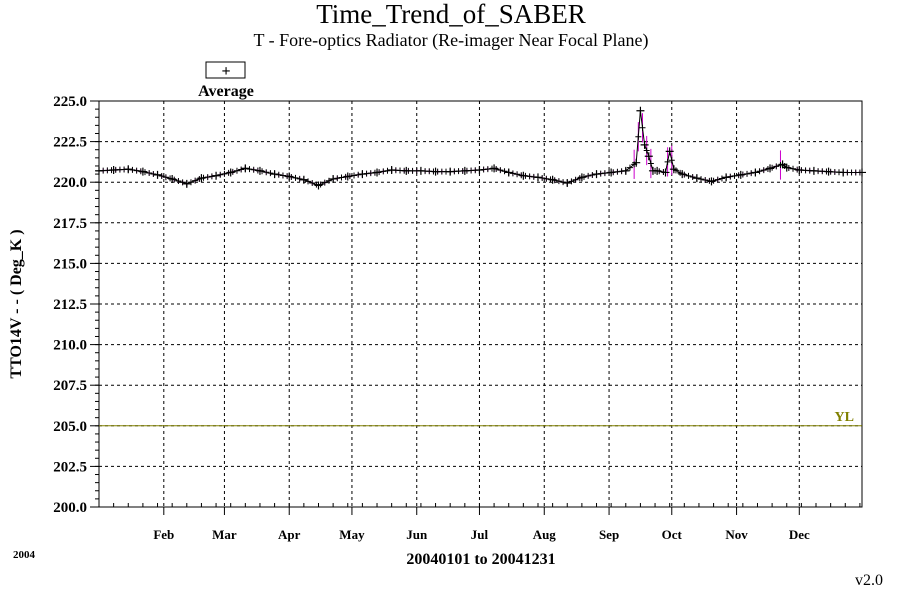 Image resolution: width=900 pixels, height=590 pixels. I want to click on y-tick-label: 222.5, so click(70, 143).